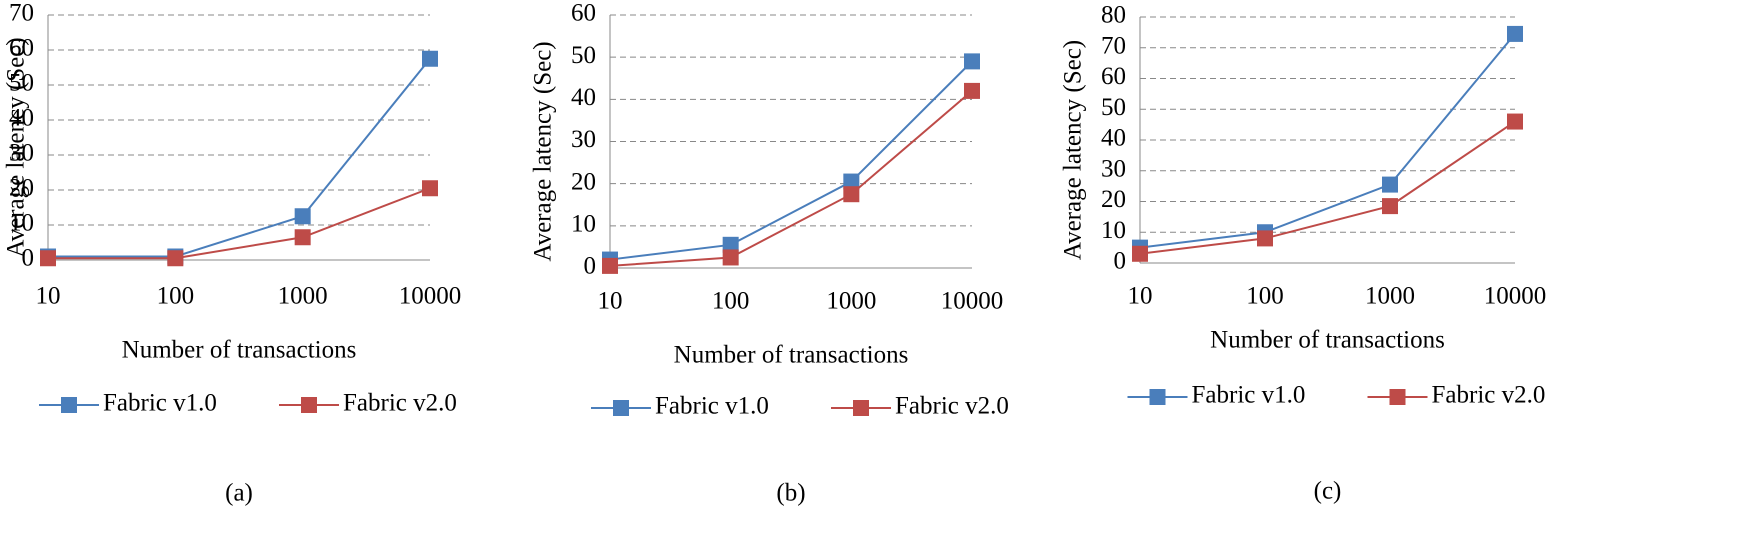  Describe the element at coordinates (1328, 491) in the screenshot. I see `caption: (c)` at that location.